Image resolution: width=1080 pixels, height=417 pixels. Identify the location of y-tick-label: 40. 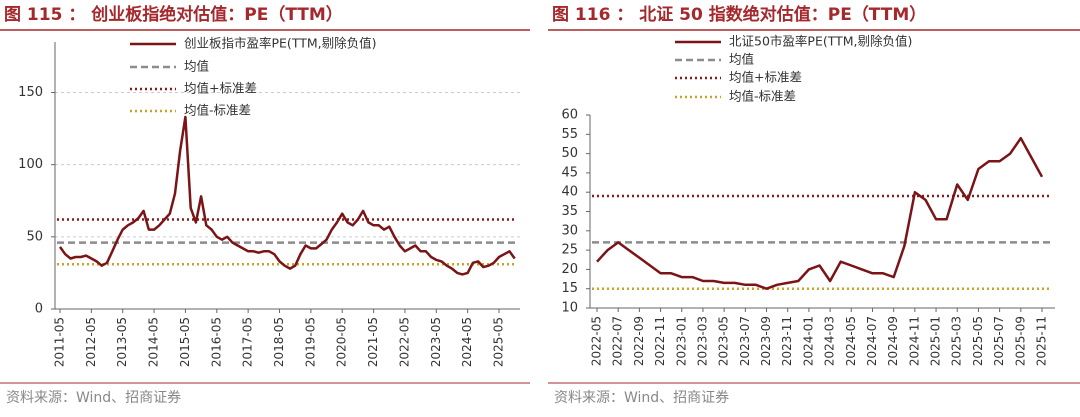
(569, 192).